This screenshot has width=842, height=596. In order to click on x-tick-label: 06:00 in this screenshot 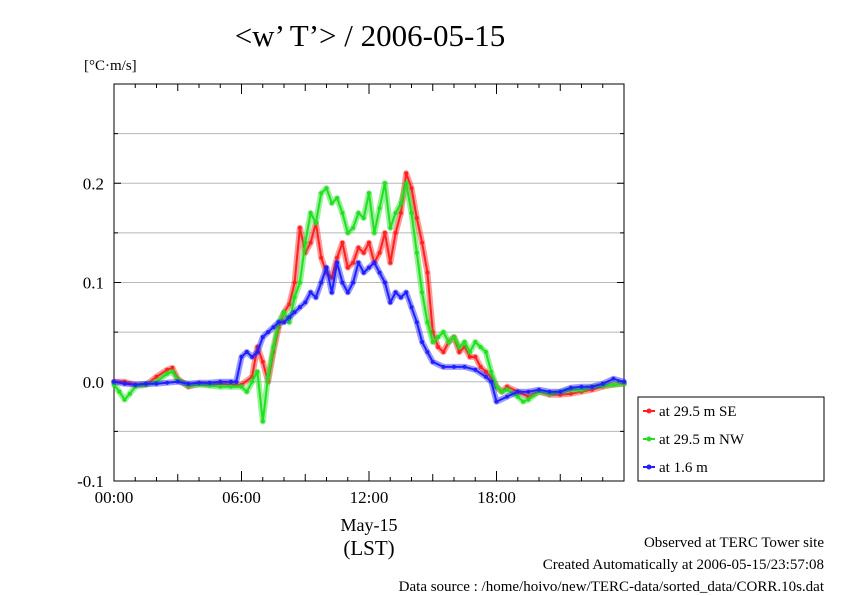, I will do `click(241, 497)`.